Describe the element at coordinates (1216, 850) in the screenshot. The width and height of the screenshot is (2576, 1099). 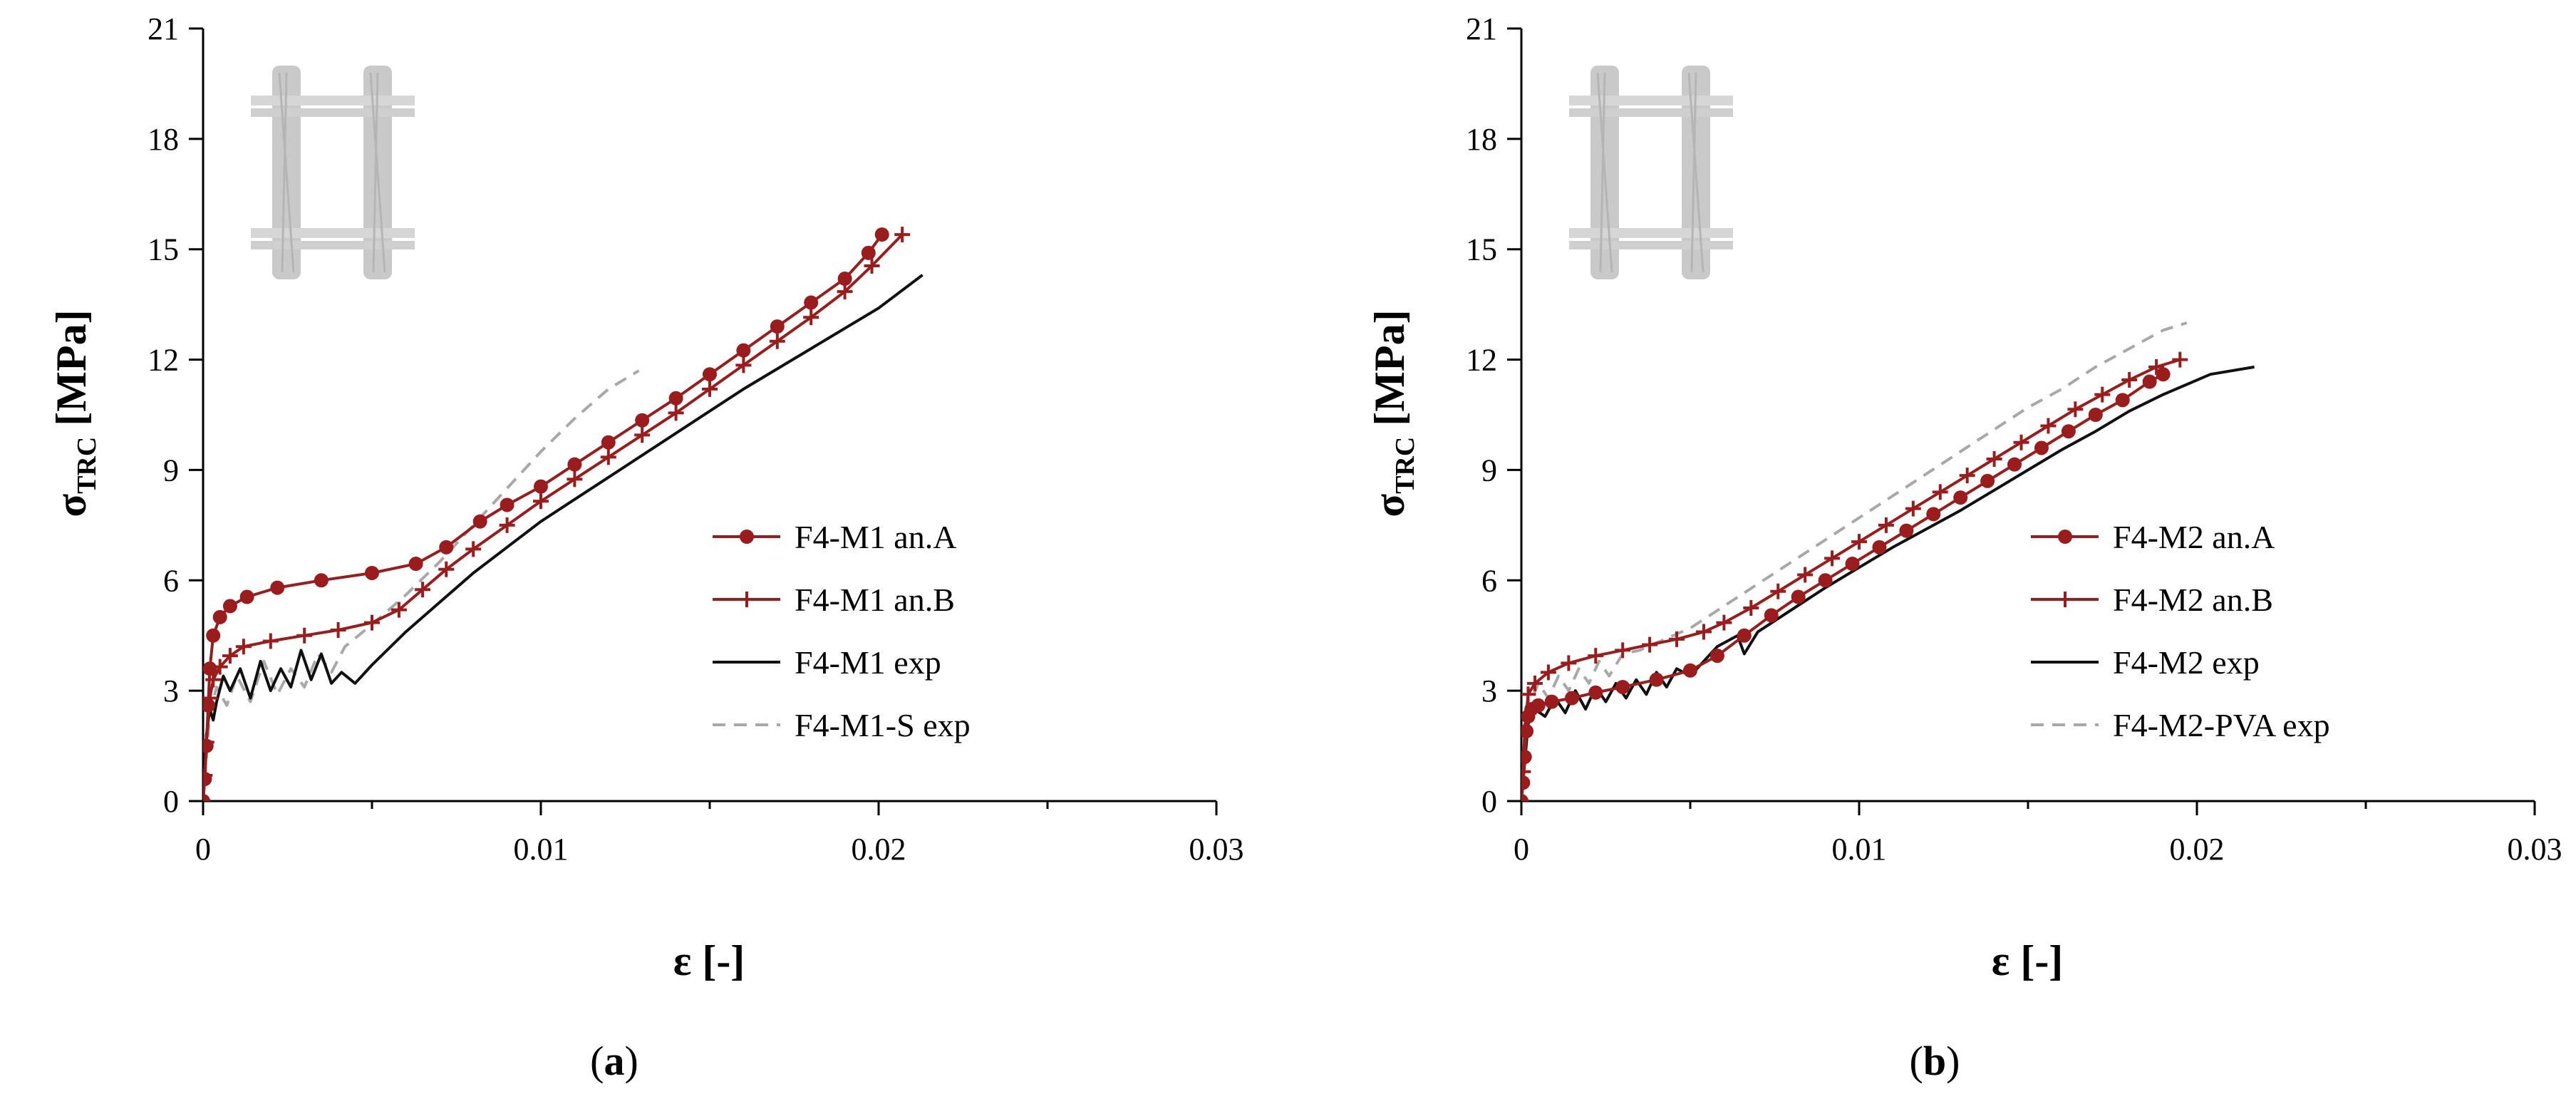
I see `x-tick-label: 0.03` at that location.